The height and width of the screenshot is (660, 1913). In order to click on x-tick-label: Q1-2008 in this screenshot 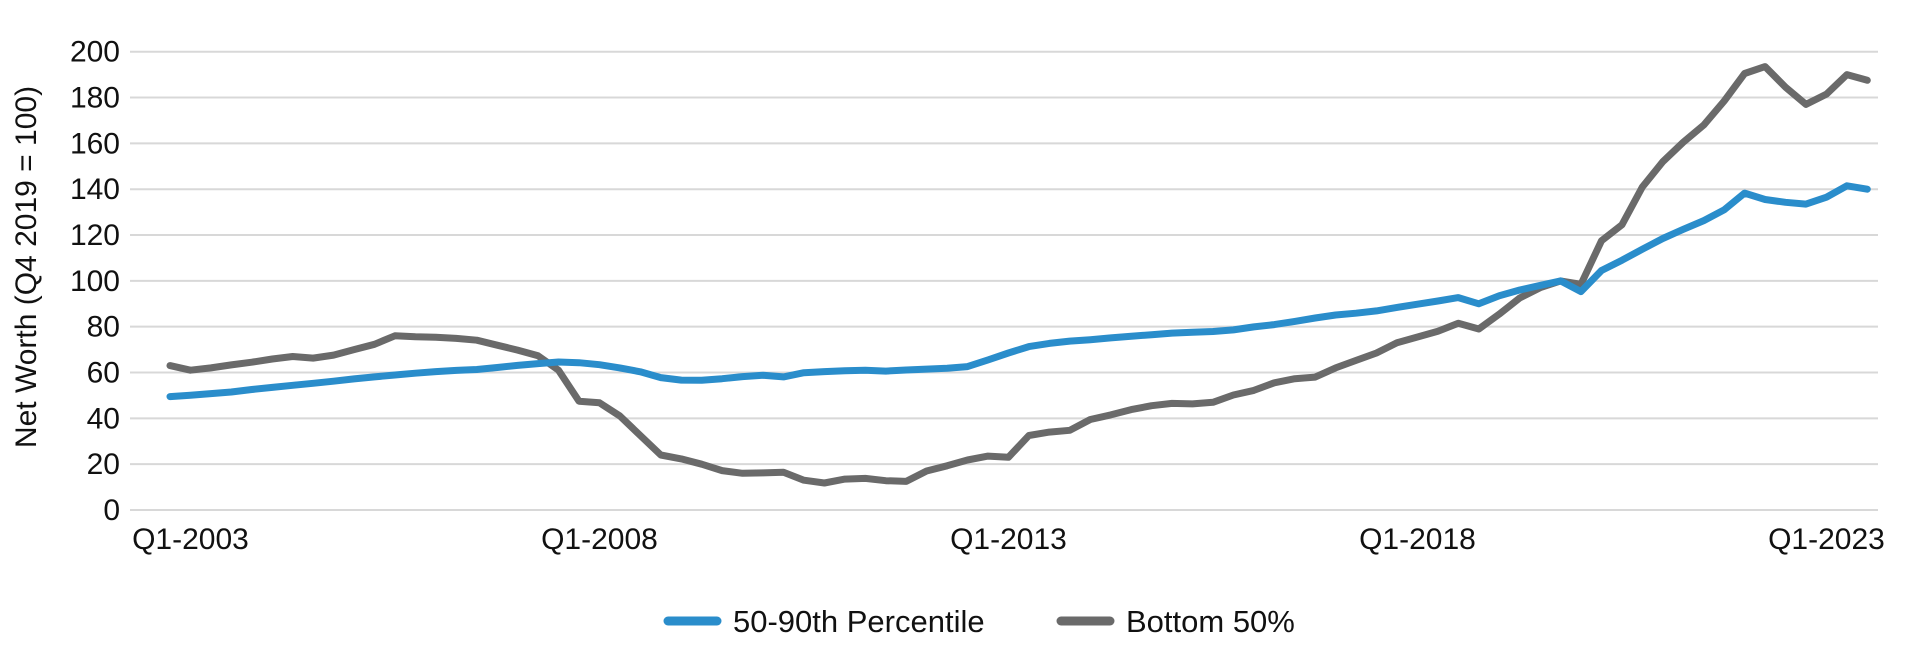, I will do `click(599, 539)`.